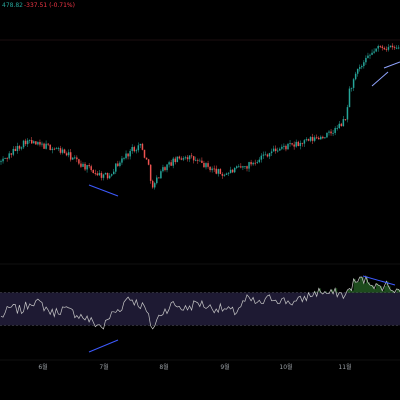 This screenshot has width=400, height=400. I want to click on x-tick-label: 8월, so click(163, 367).